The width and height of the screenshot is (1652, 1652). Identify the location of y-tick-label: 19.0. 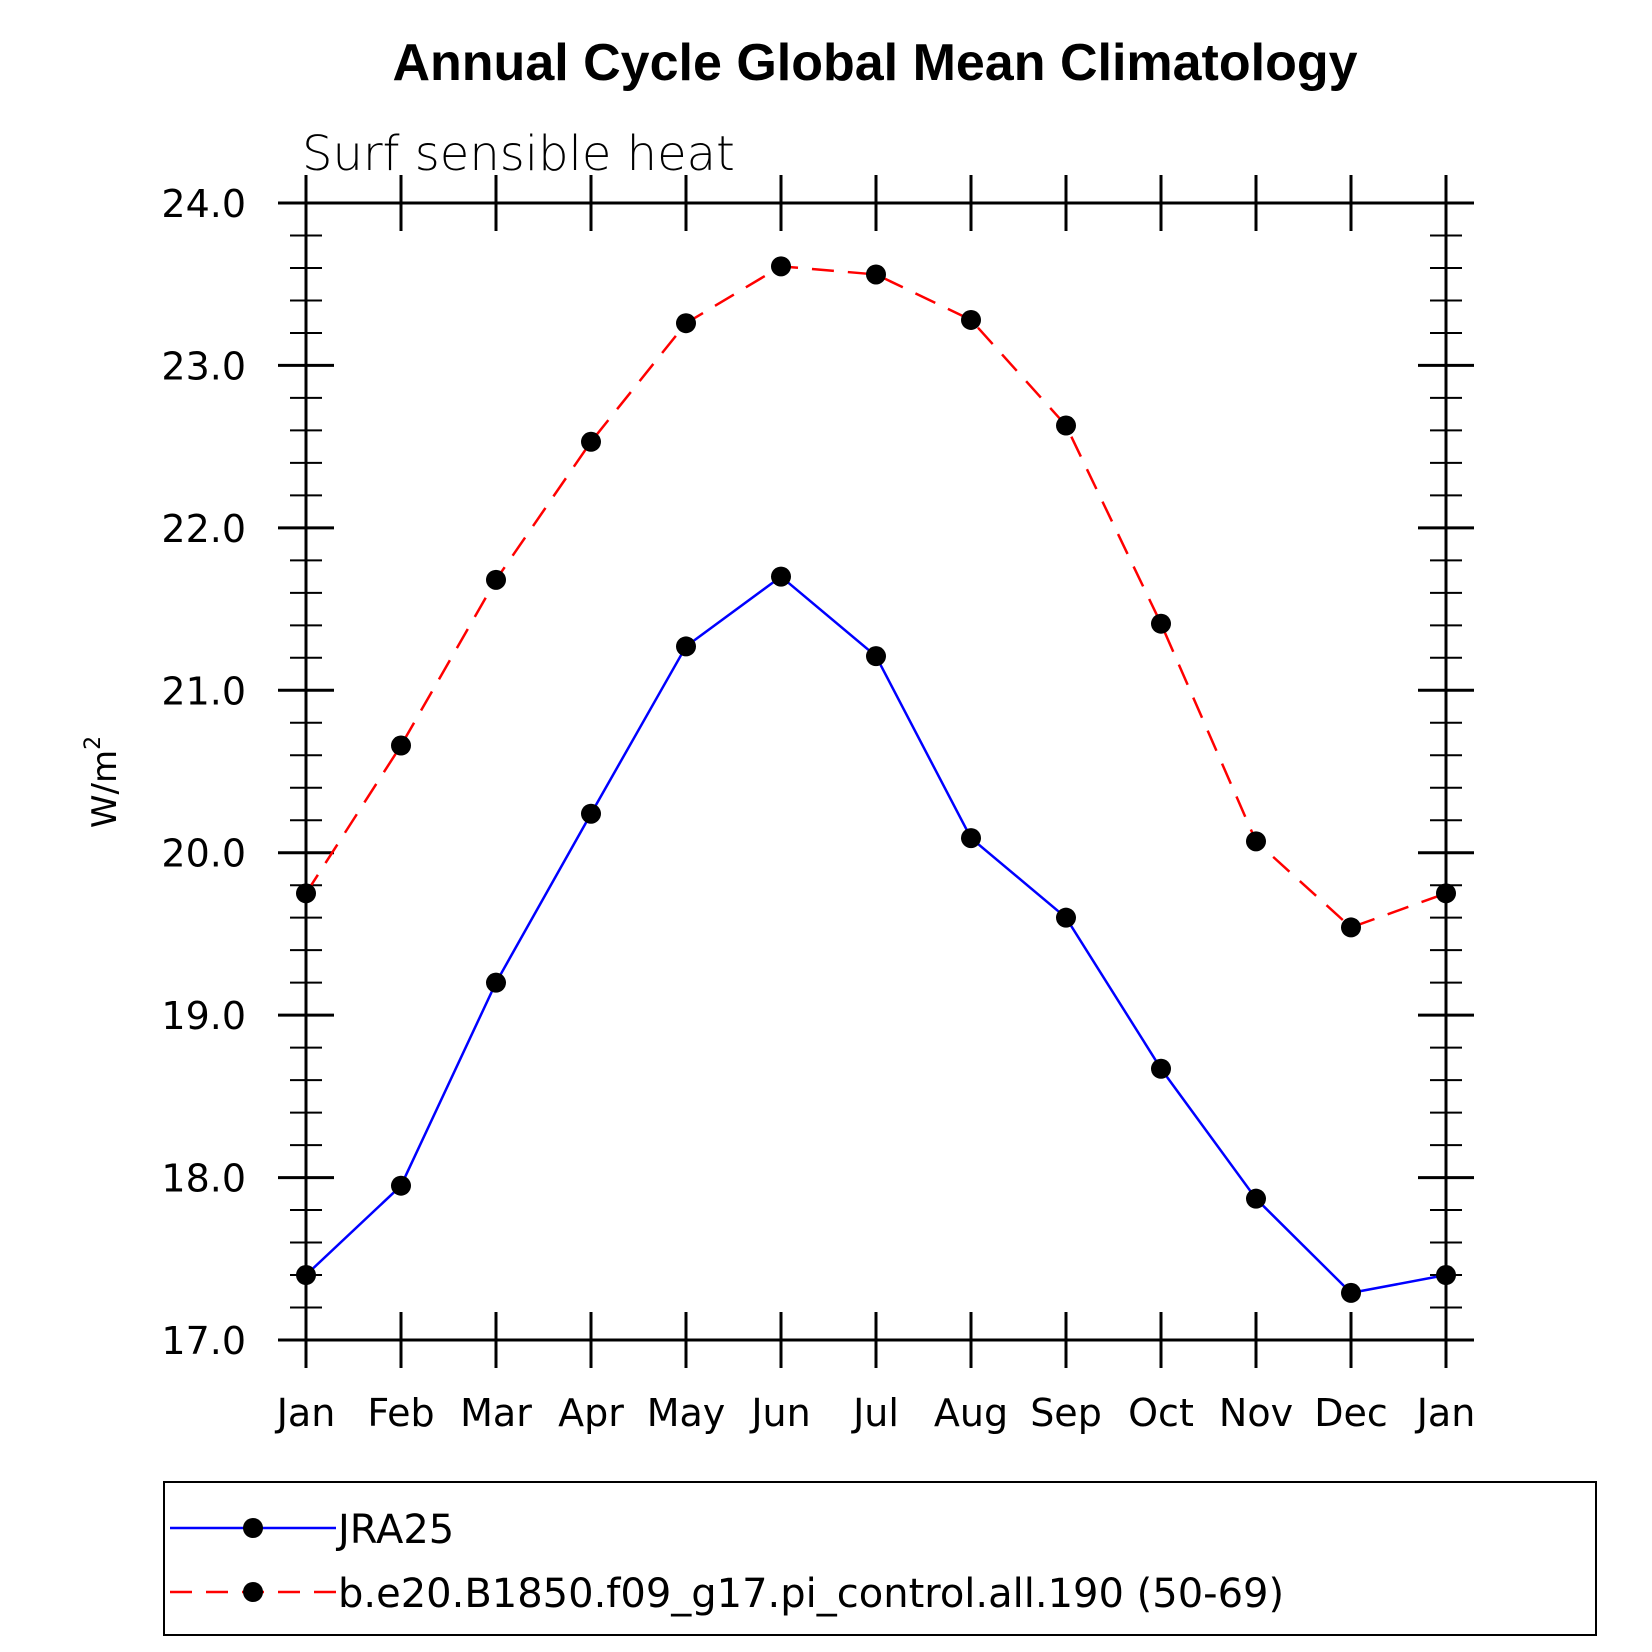
(203, 1016).